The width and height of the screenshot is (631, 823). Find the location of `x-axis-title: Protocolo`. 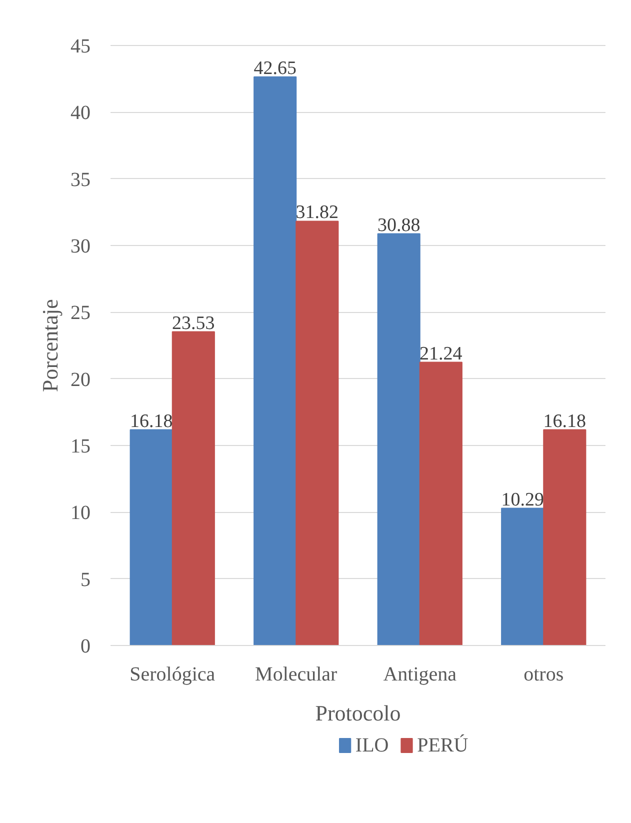

x-axis-title: Protocolo is located at coordinates (358, 713).